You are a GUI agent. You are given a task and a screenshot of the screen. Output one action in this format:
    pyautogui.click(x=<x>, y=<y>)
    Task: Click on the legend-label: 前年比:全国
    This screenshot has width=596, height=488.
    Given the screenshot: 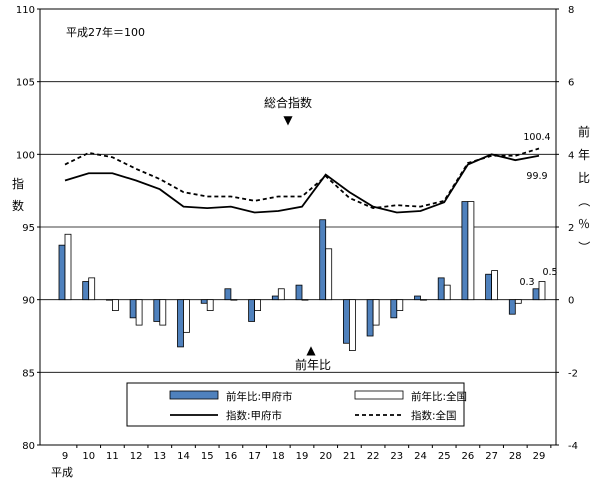 What is the action you would take?
    pyautogui.click(x=439, y=396)
    